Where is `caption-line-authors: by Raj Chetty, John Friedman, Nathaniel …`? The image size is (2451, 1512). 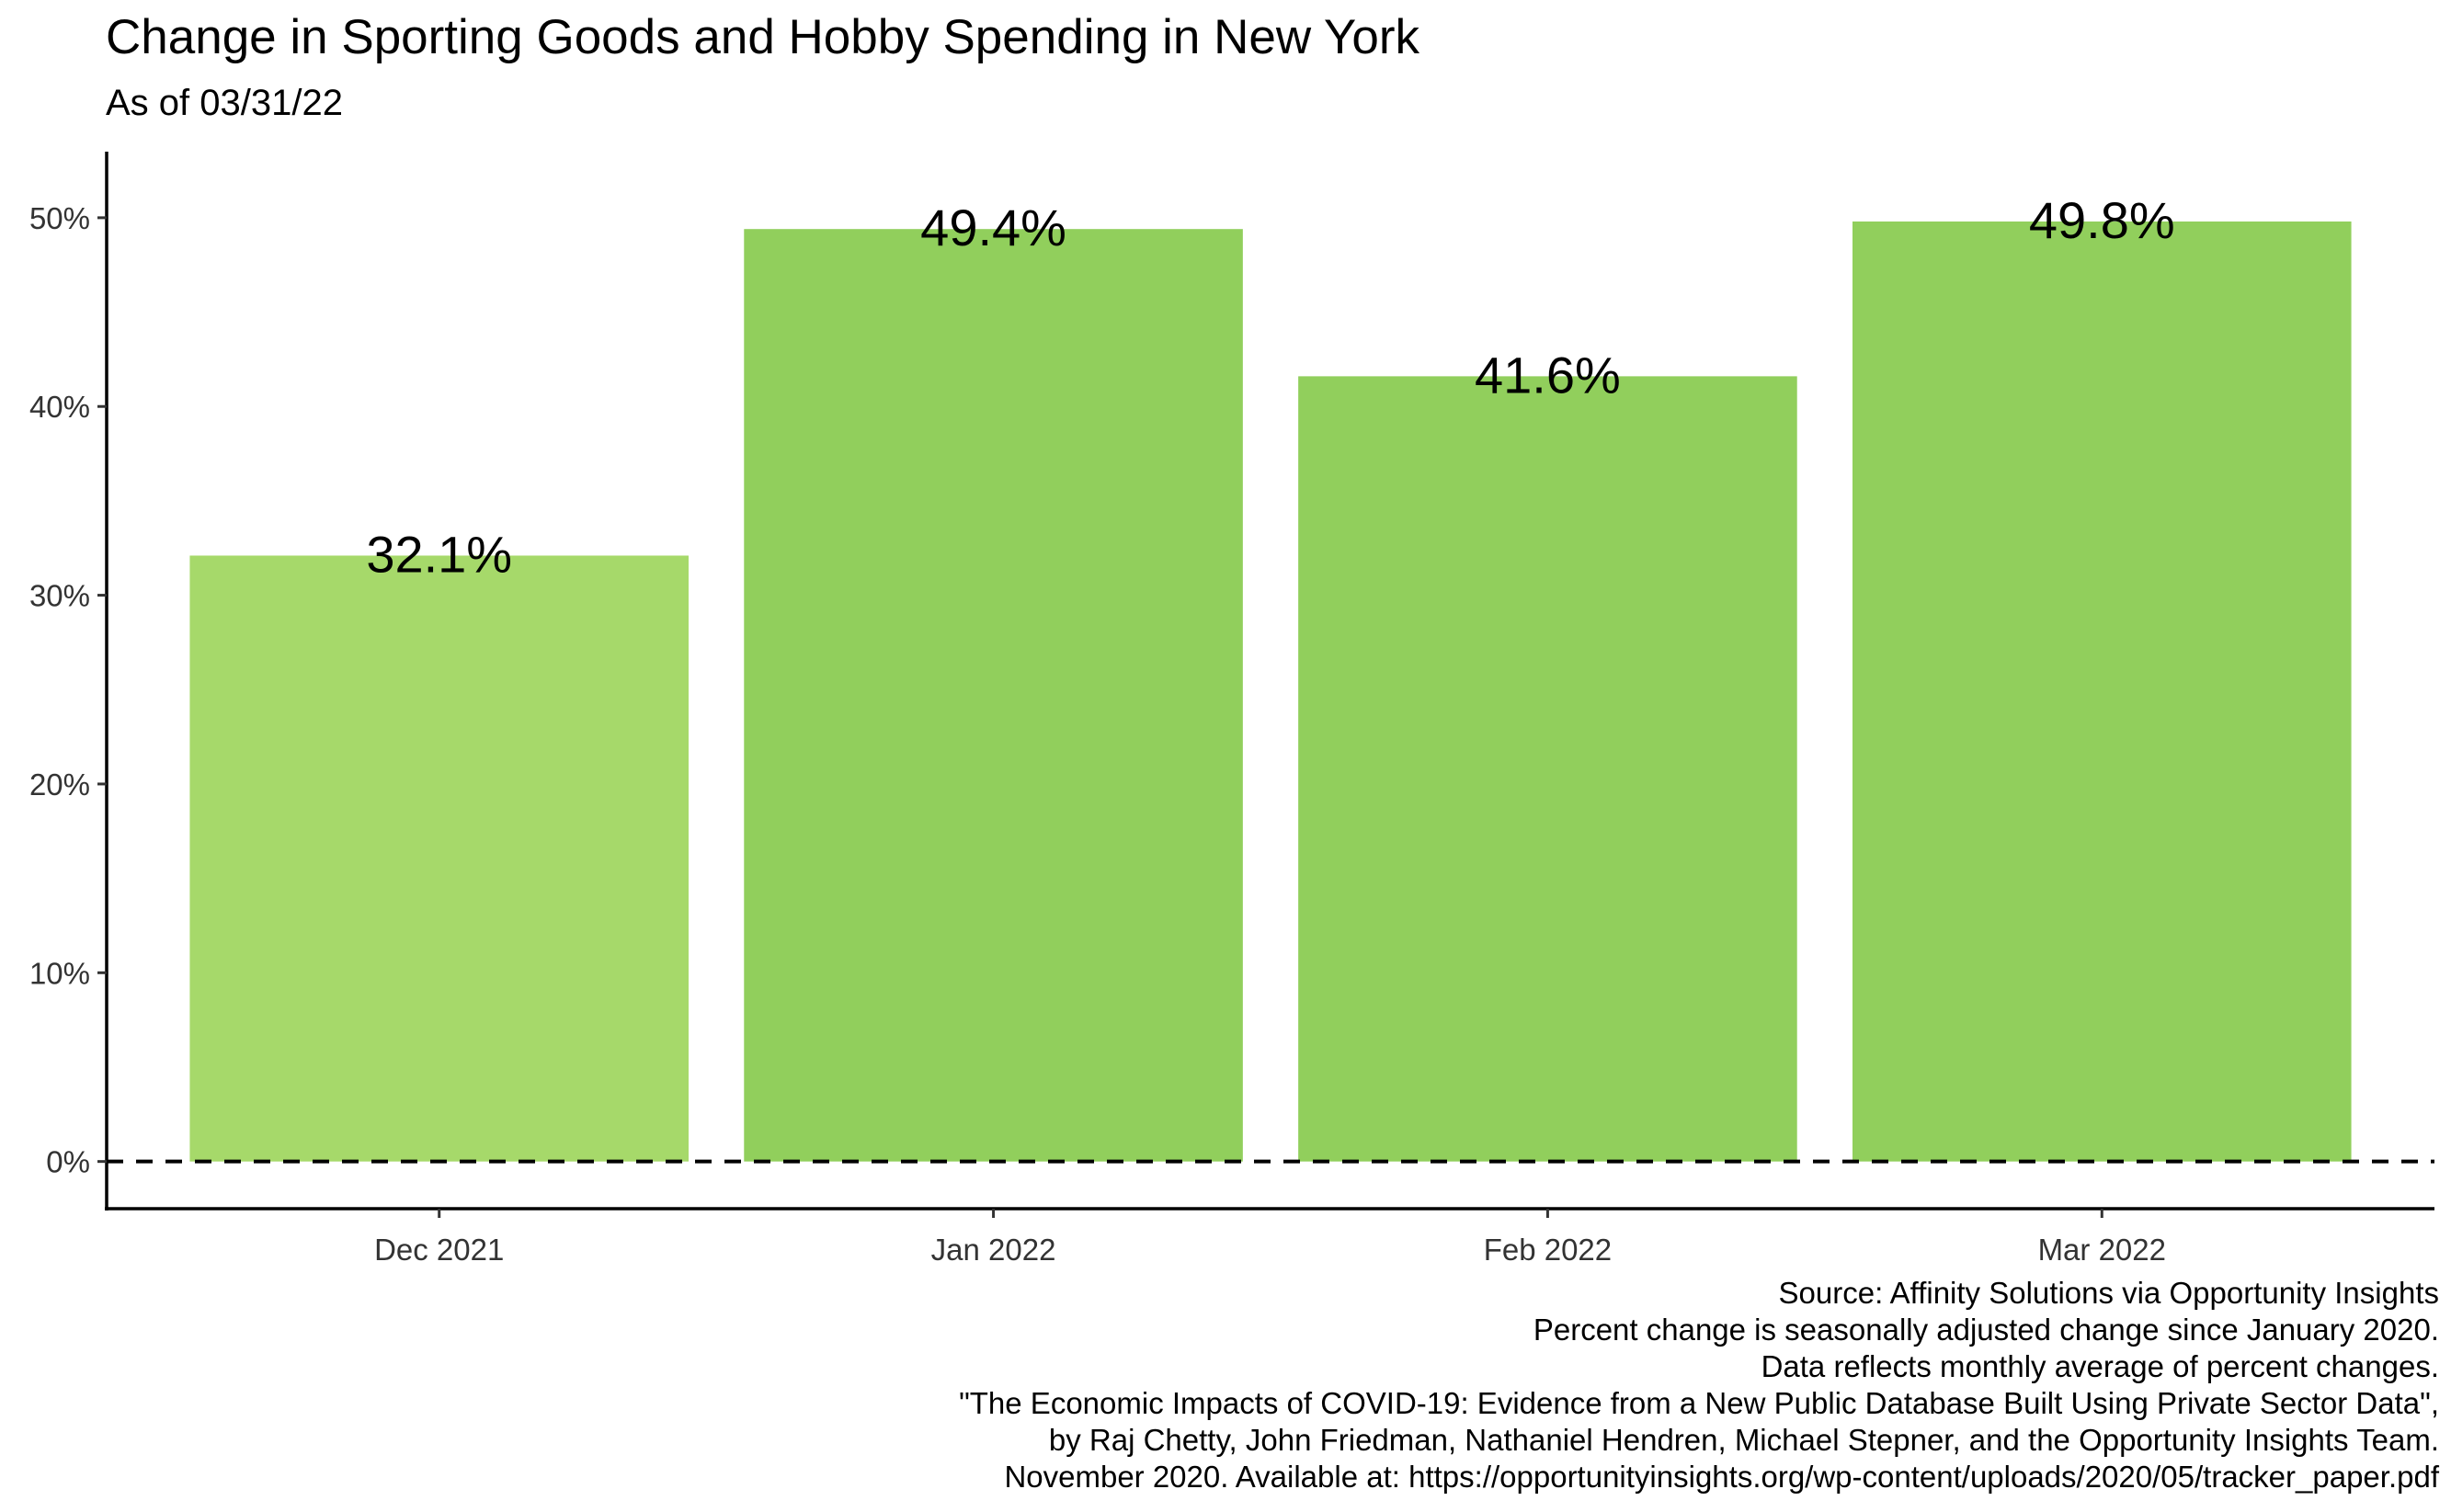 caption-line-authors: by Raj Chetty, John Friedman, Nathaniel … is located at coordinates (1743, 1440).